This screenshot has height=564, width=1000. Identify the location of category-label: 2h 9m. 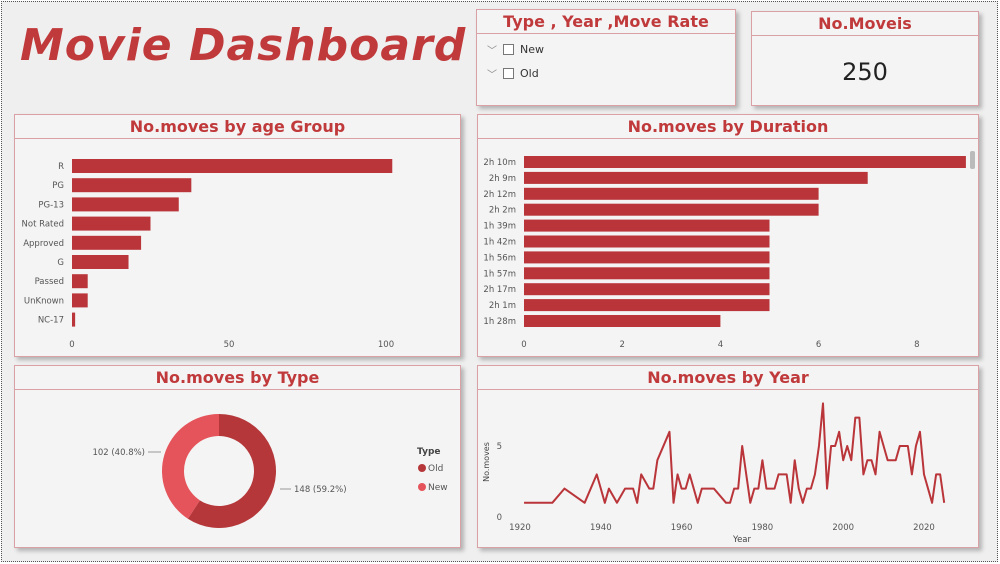
(502, 179).